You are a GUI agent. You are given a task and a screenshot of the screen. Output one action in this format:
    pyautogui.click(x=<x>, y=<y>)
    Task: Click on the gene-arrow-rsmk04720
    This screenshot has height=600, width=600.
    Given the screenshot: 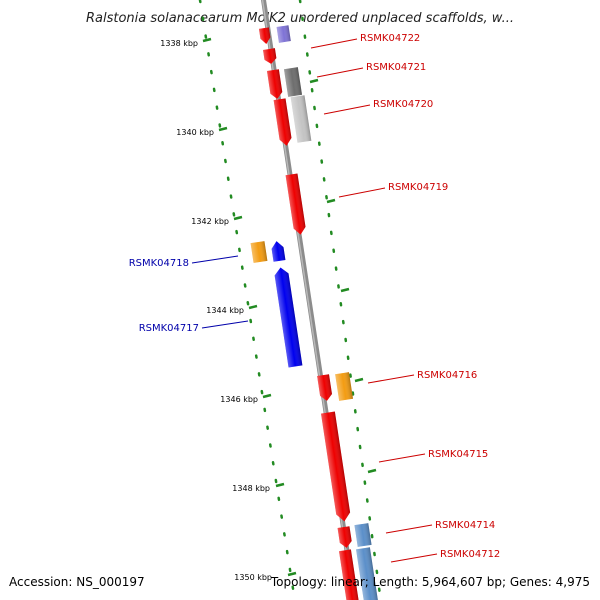 What is the action you would take?
    pyautogui.click(x=283, y=122)
    